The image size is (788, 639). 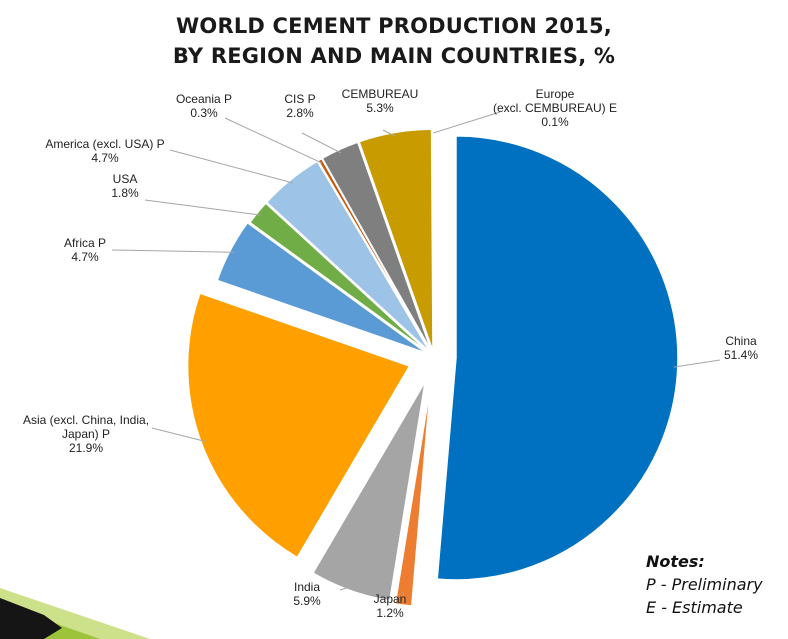 I want to click on pie-slice-usa, so click(x=339, y=278).